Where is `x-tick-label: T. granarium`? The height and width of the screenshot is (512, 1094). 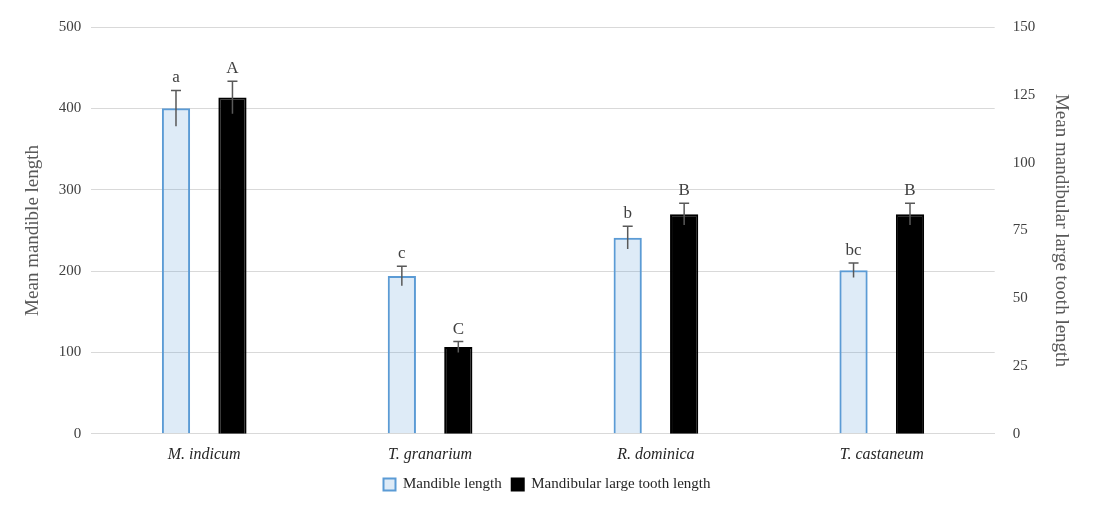
x-tick-label: T. granarium is located at coordinates (430, 453).